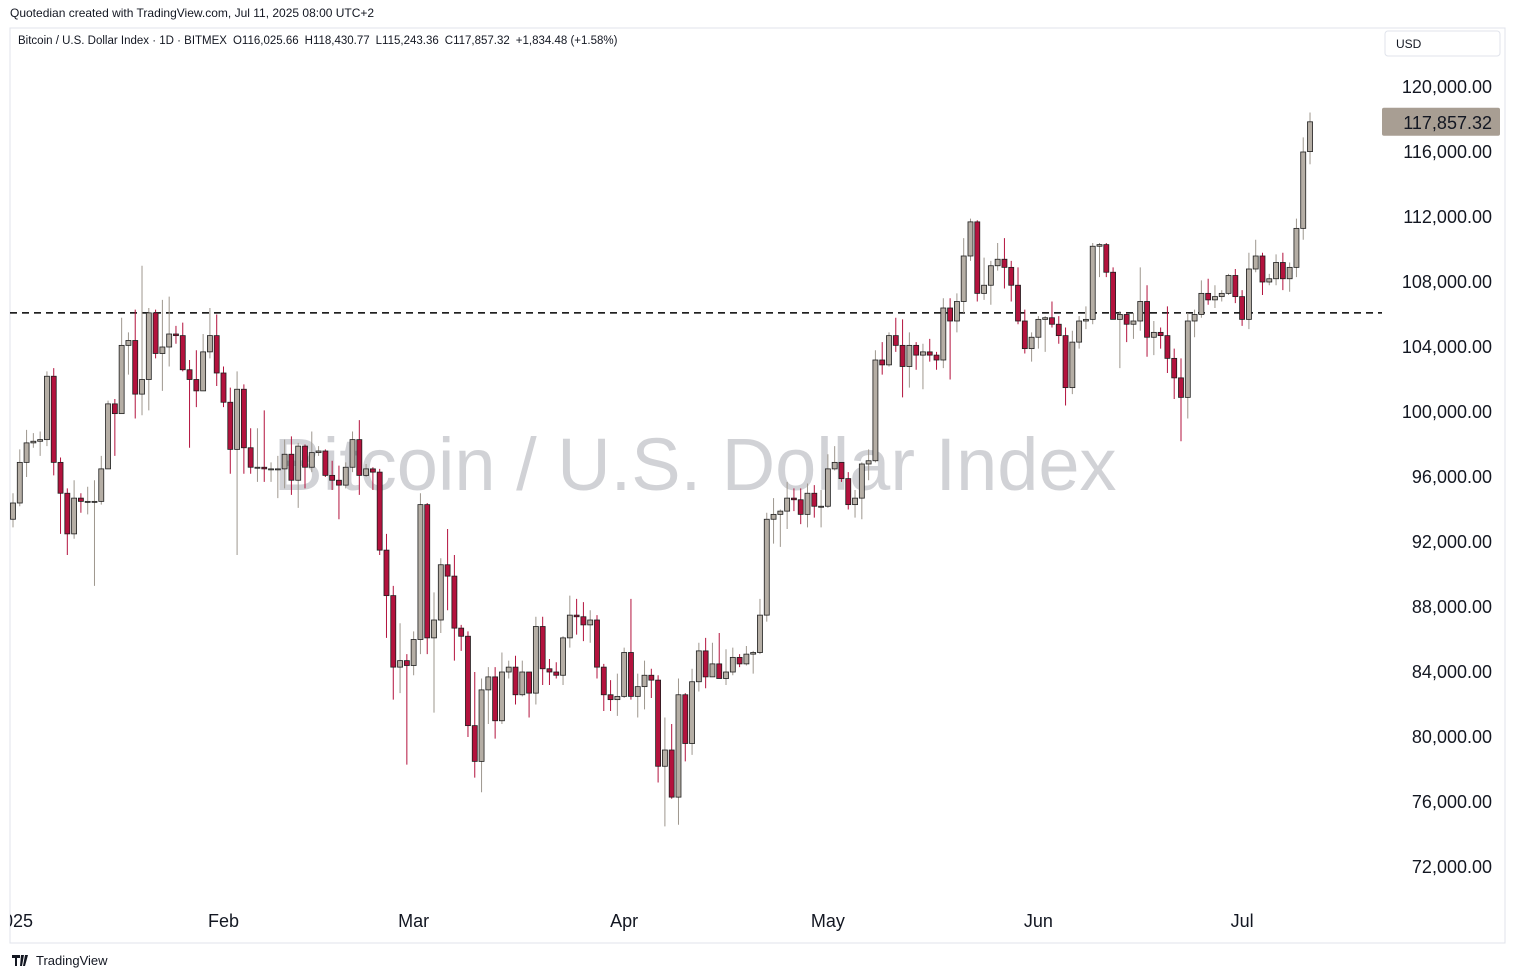 This screenshot has width=1515, height=979. What do you see at coordinates (1442, 43) in the screenshot?
I see `currency-button` at bounding box center [1442, 43].